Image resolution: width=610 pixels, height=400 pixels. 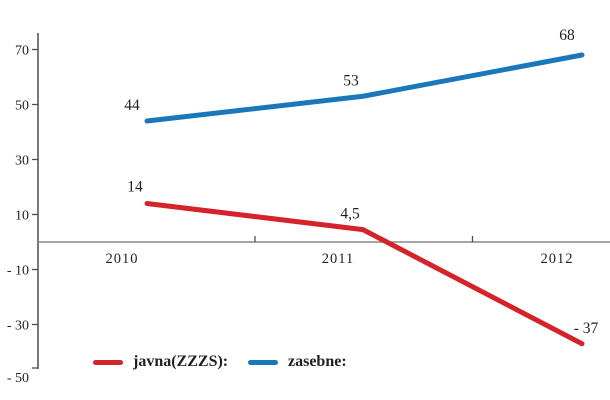 I want to click on data-label-zasebne: 44, so click(x=132, y=105).